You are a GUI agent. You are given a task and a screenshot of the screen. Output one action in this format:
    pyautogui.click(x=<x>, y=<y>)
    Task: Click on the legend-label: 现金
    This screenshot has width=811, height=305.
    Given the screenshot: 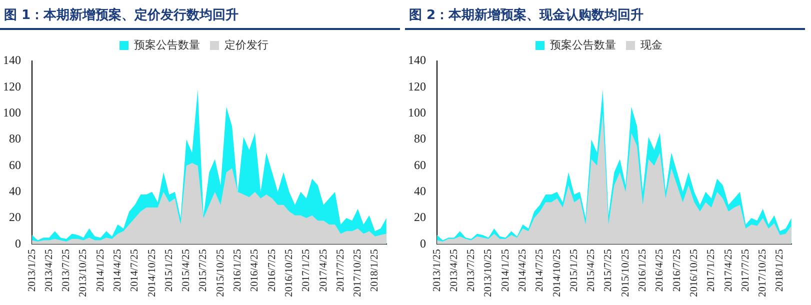 What is the action you would take?
    pyautogui.click(x=651, y=45)
    